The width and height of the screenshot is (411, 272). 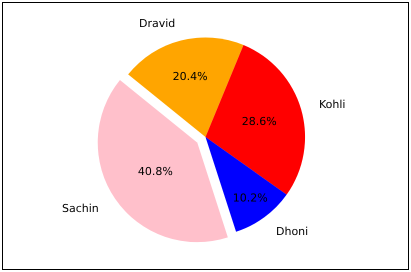 What do you see at coordinates (259, 121) in the screenshot?
I see `data-label: 28.6%` at bounding box center [259, 121].